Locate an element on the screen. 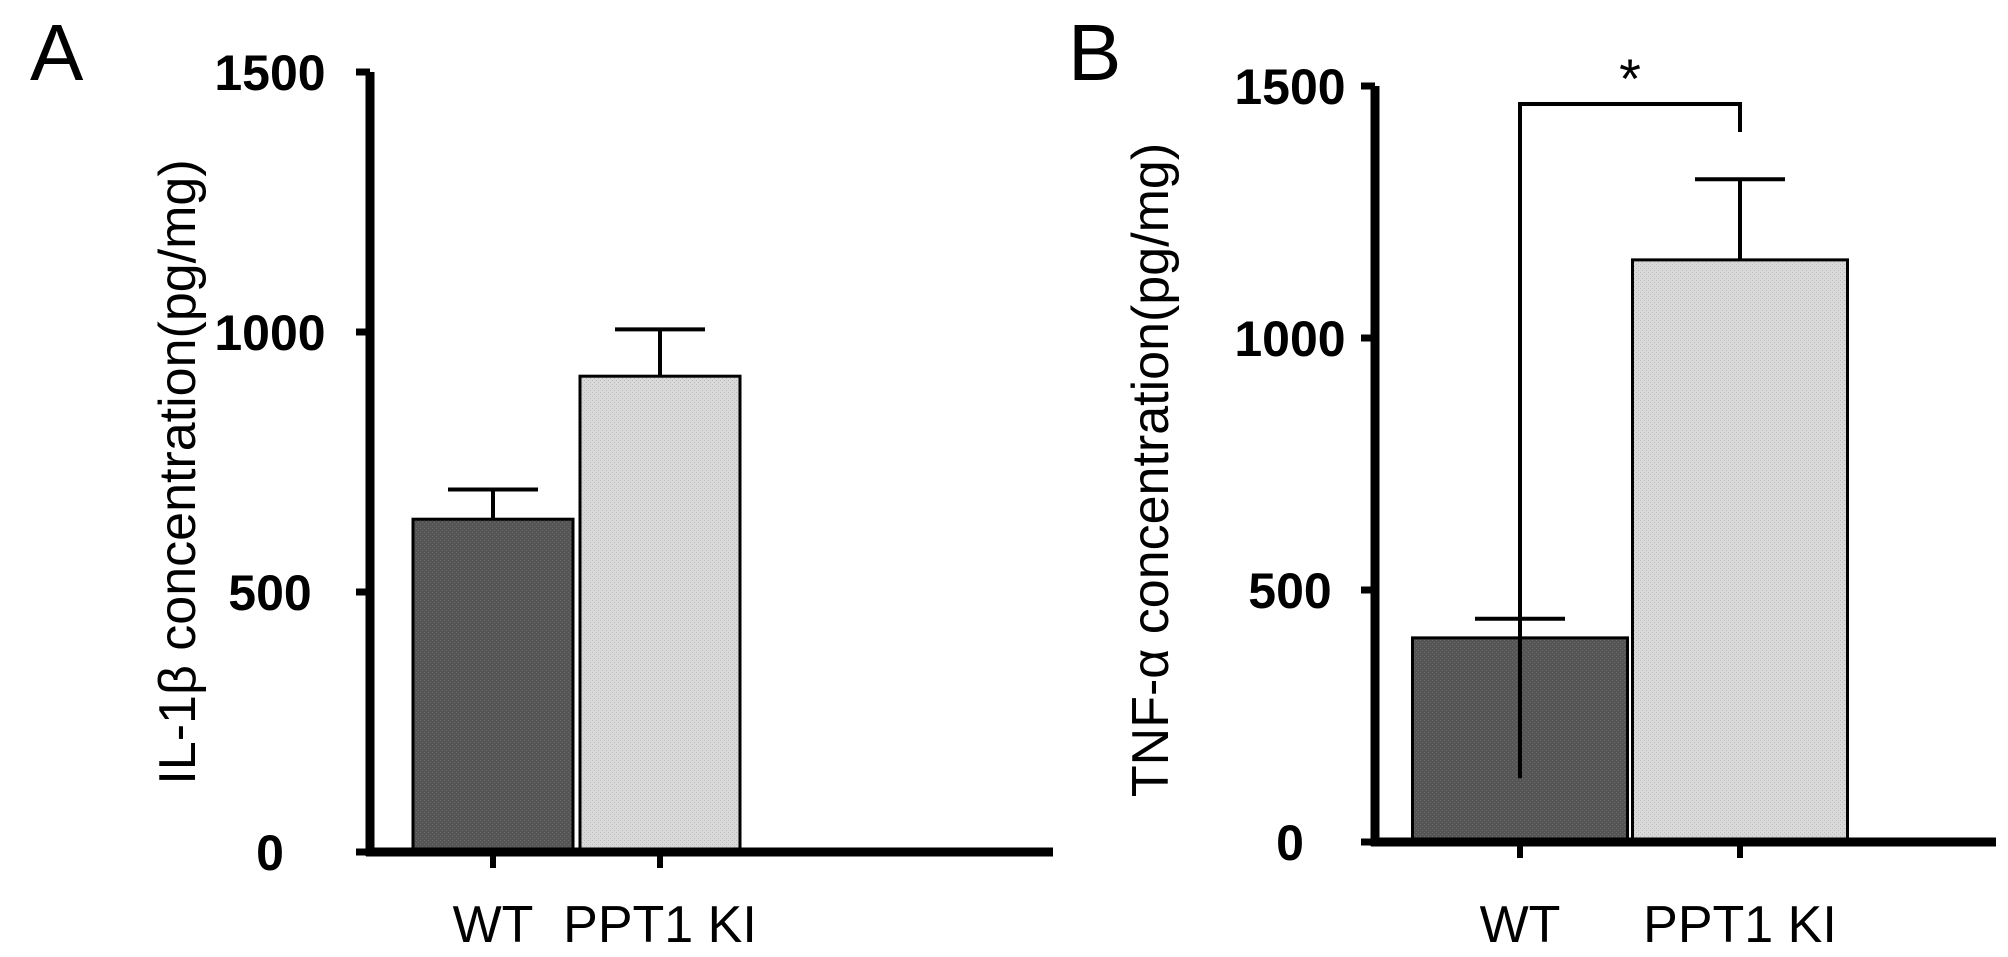  panel-b-y-ticks: 0 500 1000 1500 is located at coordinates (1304, 465).